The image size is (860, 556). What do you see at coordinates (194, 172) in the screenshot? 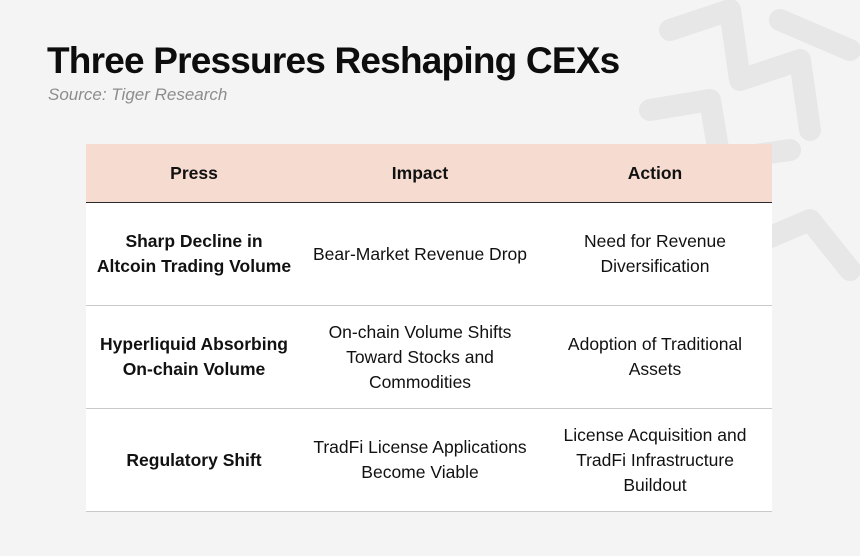
I see `column-header-press: Press` at bounding box center [194, 172].